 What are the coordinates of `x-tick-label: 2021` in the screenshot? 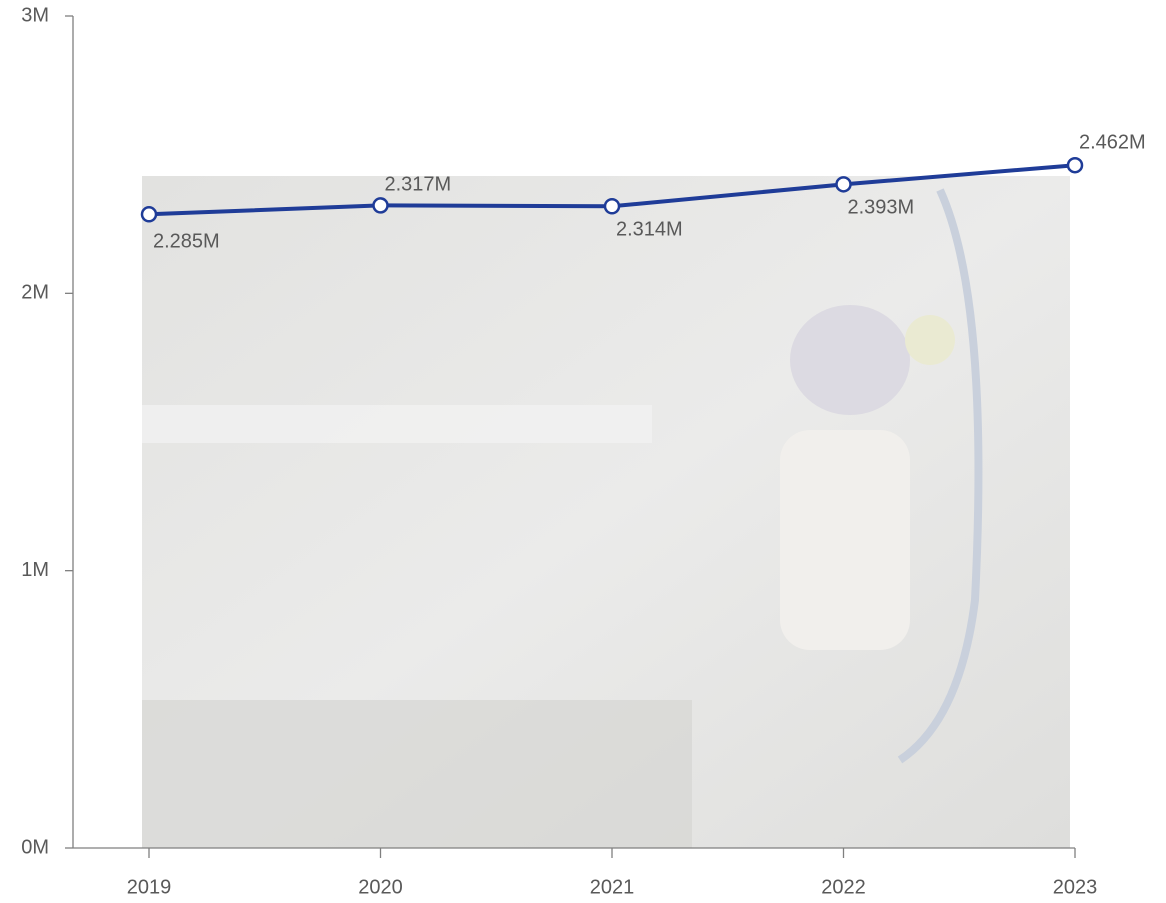 It's located at (612, 887).